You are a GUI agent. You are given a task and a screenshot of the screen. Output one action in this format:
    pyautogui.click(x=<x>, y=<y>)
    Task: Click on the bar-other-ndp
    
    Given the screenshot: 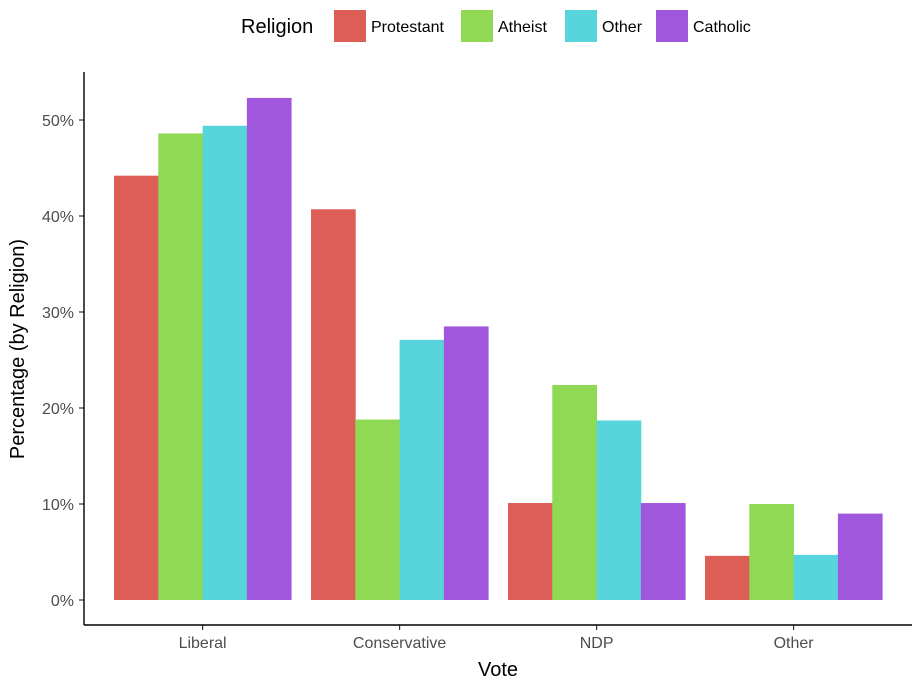 What is the action you would take?
    pyautogui.click(x=619, y=510)
    